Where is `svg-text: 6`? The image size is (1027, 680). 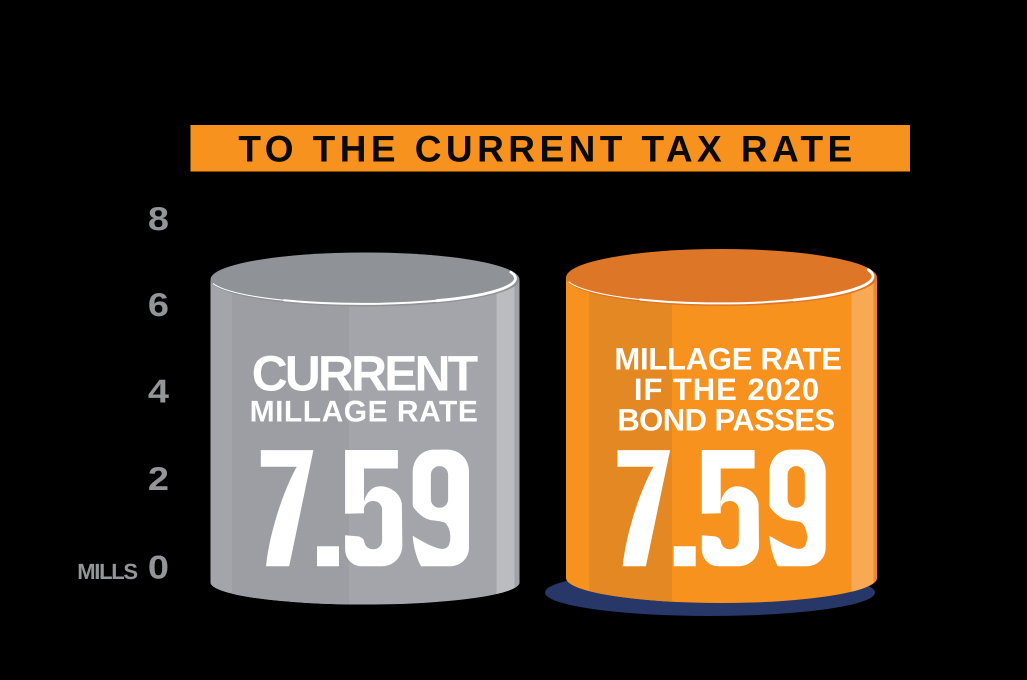 svg-text: 6 is located at coordinates (158, 304).